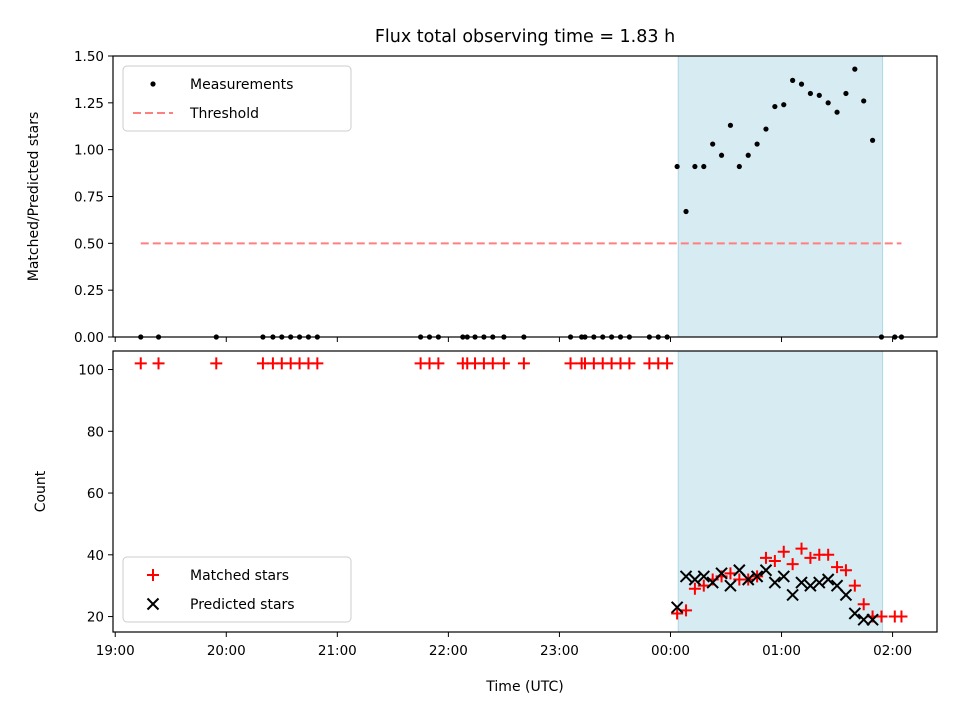 The height and width of the screenshot is (720, 960). What do you see at coordinates (774, 595) in the screenshot?
I see `series-predicted-stars` at bounding box center [774, 595].